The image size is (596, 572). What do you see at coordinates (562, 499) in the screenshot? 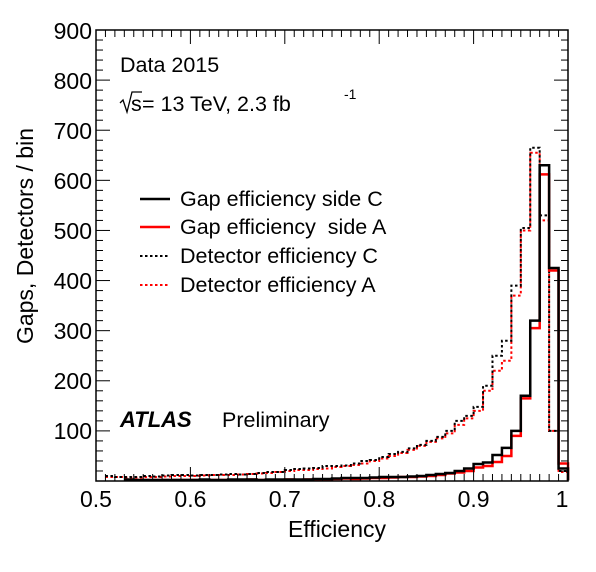
I see `x-tick-label: 1` at bounding box center [562, 499].